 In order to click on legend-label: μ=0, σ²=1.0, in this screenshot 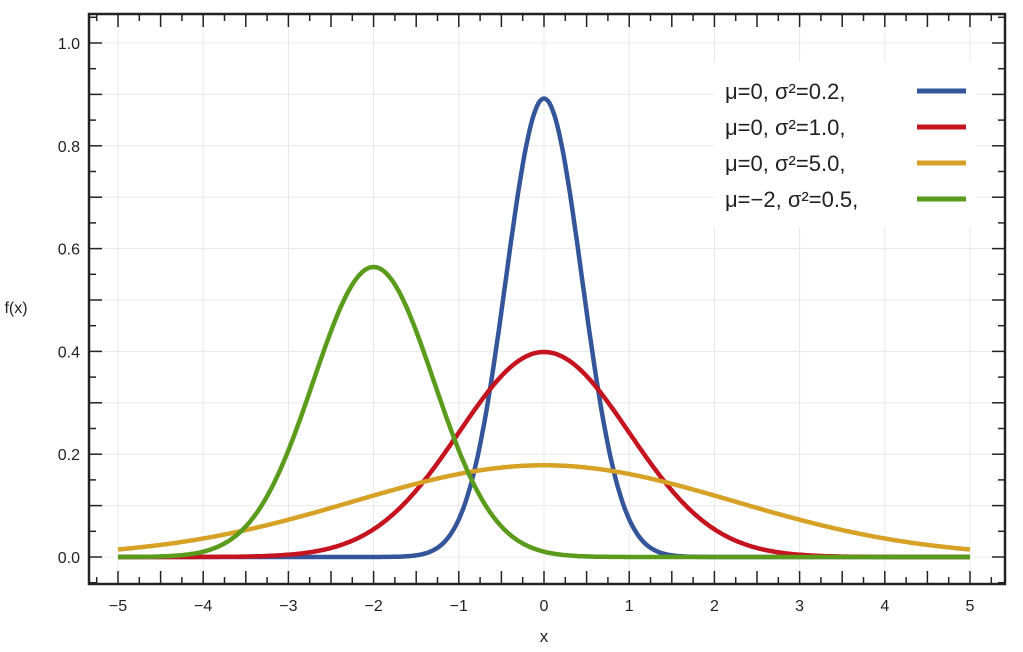, I will do `click(785, 127)`.